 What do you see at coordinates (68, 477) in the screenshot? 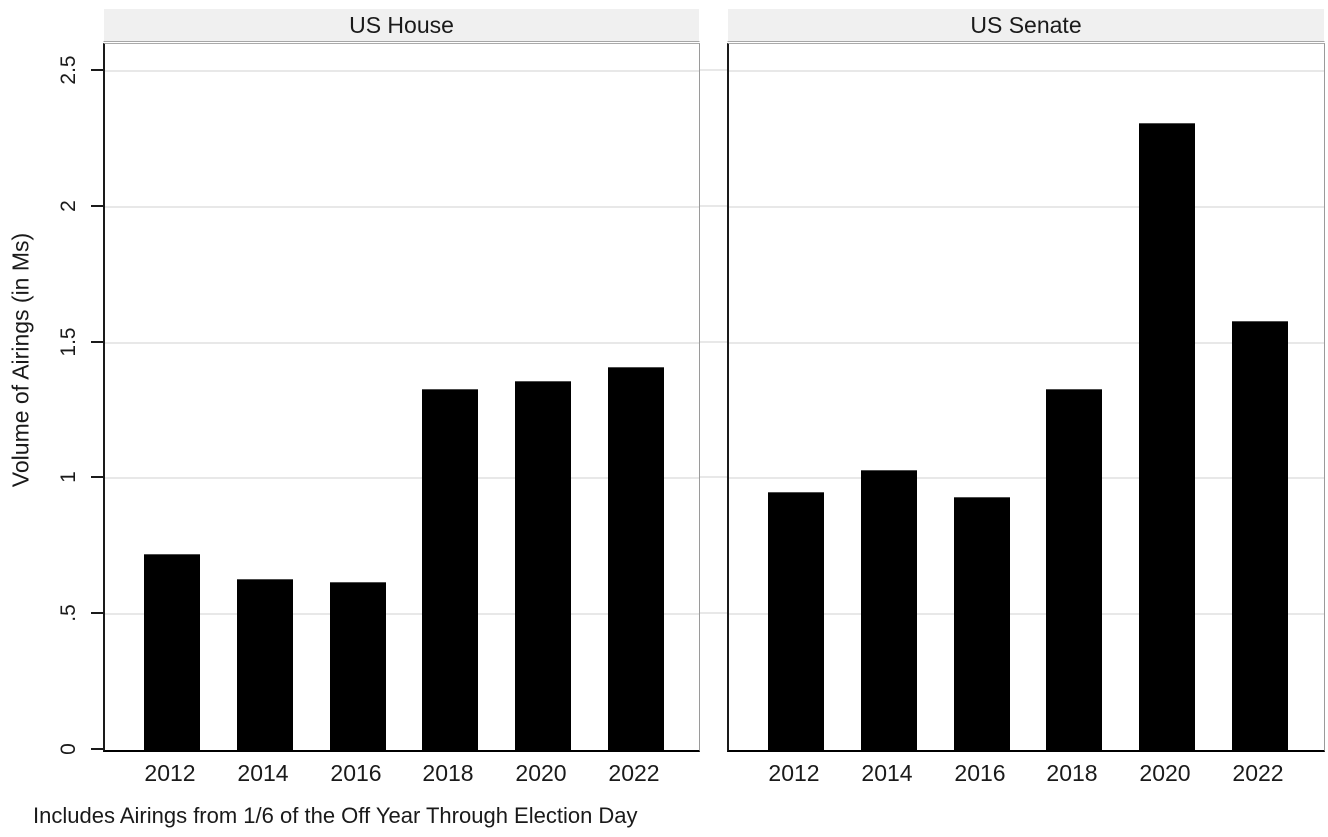
I see `y-tick-label: 1` at bounding box center [68, 477].